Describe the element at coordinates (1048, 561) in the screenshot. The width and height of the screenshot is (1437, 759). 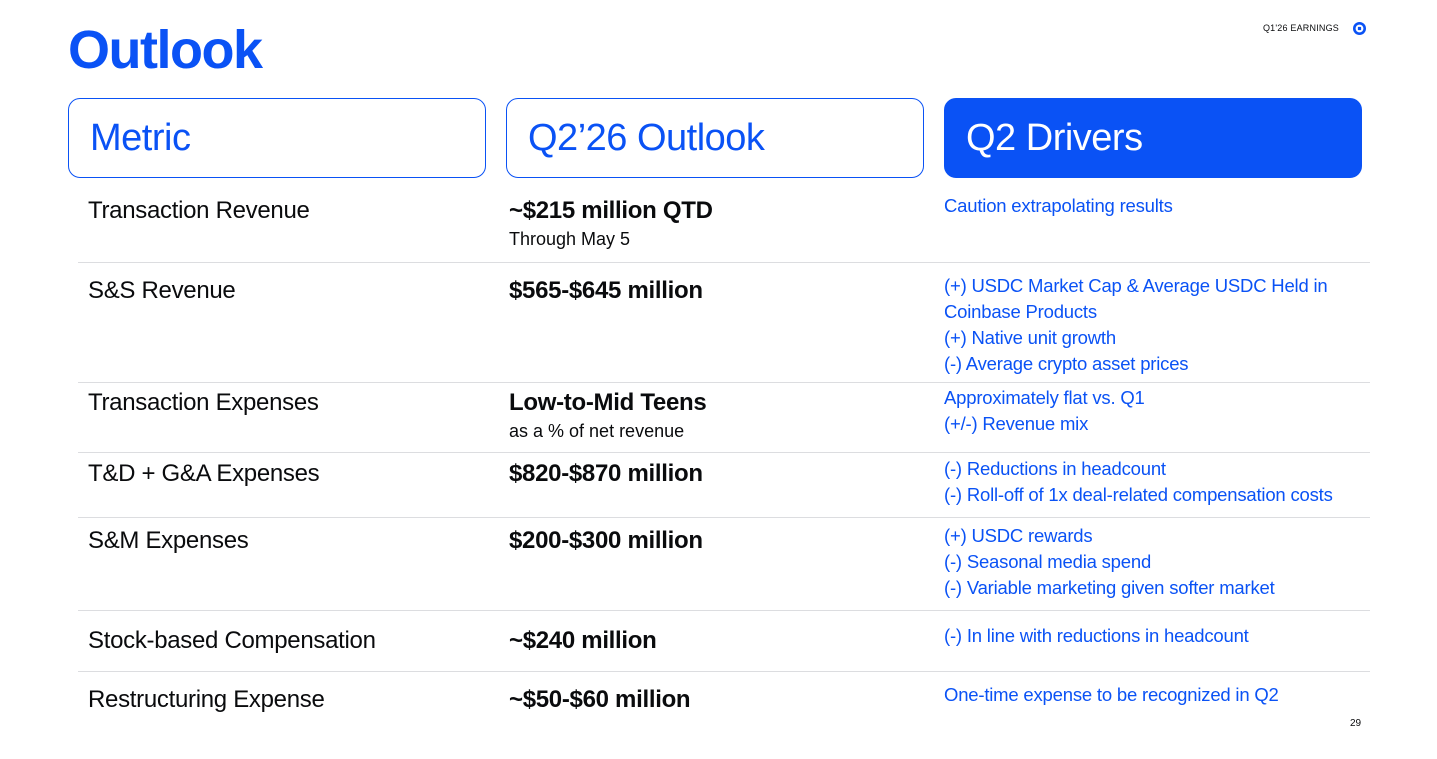
I see `driver-line: (-) Seasonal media spend` at that location.